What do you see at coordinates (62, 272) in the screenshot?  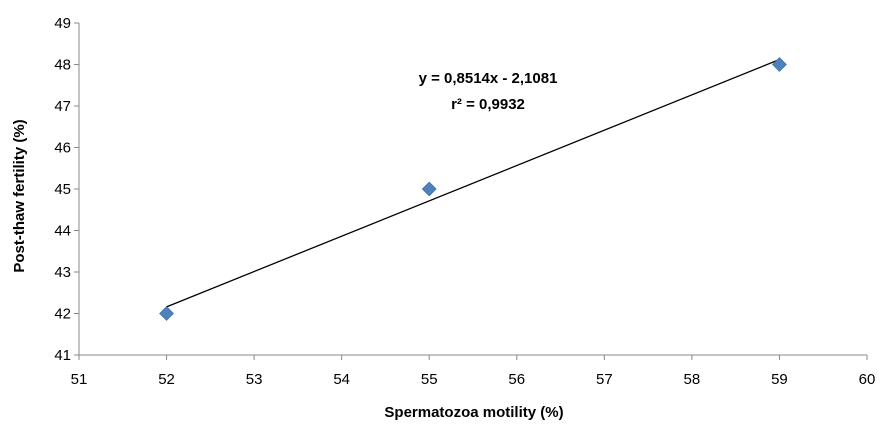 I see `y-tick-label: 43` at bounding box center [62, 272].